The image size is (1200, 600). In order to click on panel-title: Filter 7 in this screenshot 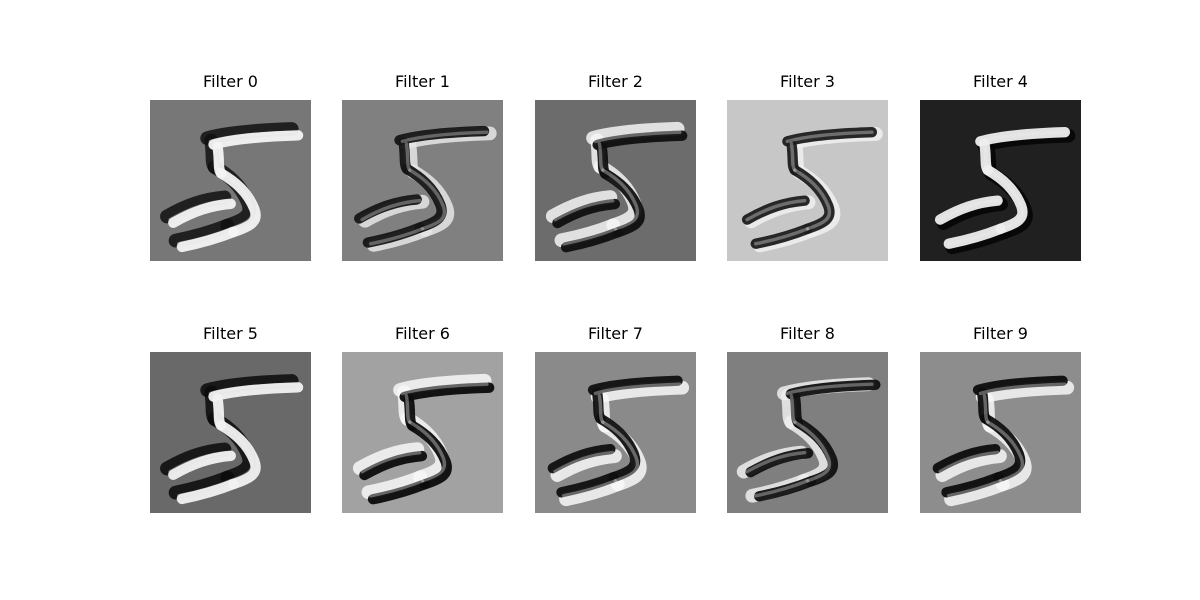, I will do `click(615, 333)`.